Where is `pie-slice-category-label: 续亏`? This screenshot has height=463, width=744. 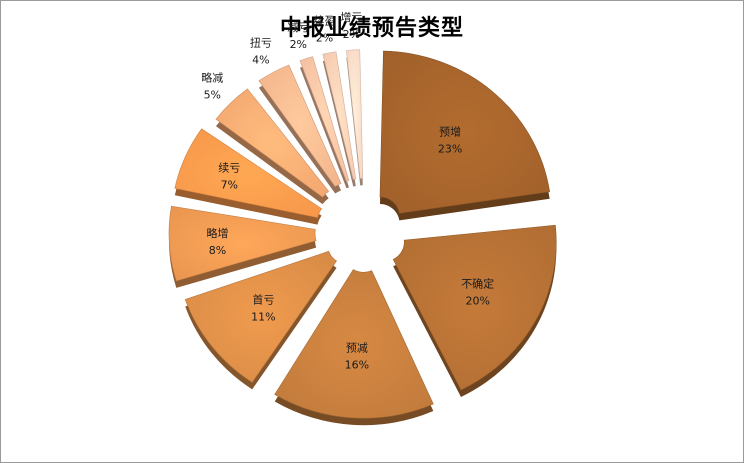
pie-slice-category-label: 续亏 is located at coordinates (229, 168).